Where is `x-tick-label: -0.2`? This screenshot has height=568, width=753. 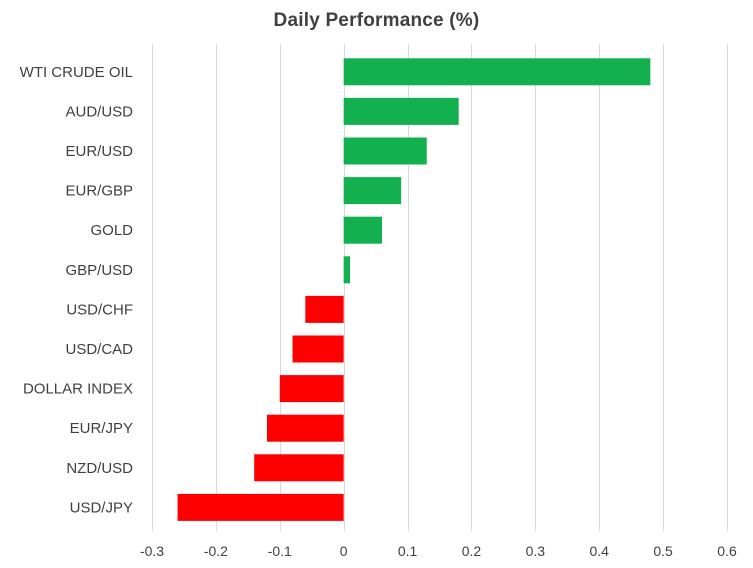 x-tick-label: -0.2 is located at coordinates (216, 551).